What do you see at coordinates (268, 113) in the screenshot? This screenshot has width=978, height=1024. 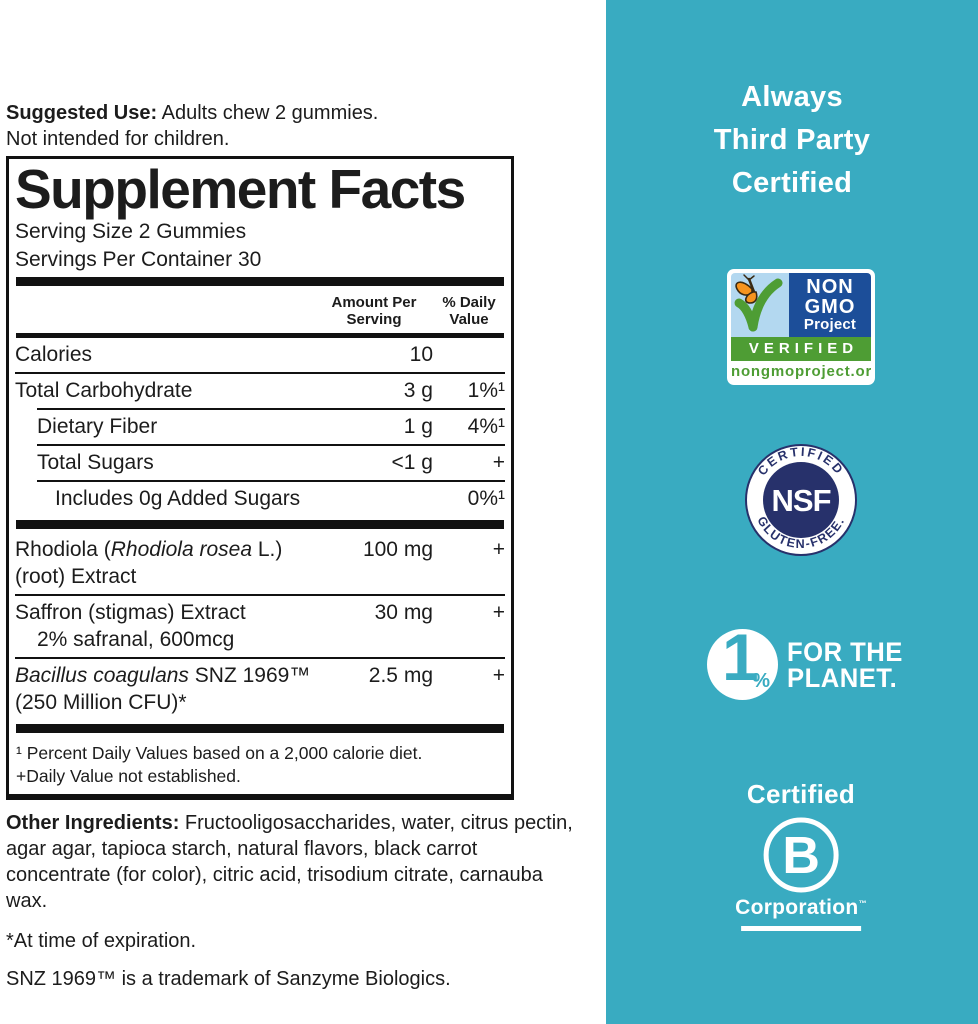 I see `suggested-use-rest: Adults chew 2 gummies.` at bounding box center [268, 113].